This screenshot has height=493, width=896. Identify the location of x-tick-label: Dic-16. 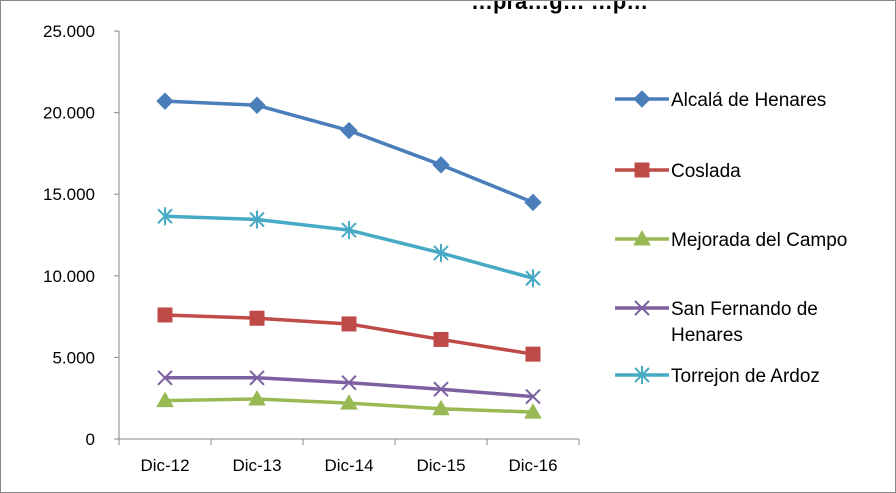
(532, 465).